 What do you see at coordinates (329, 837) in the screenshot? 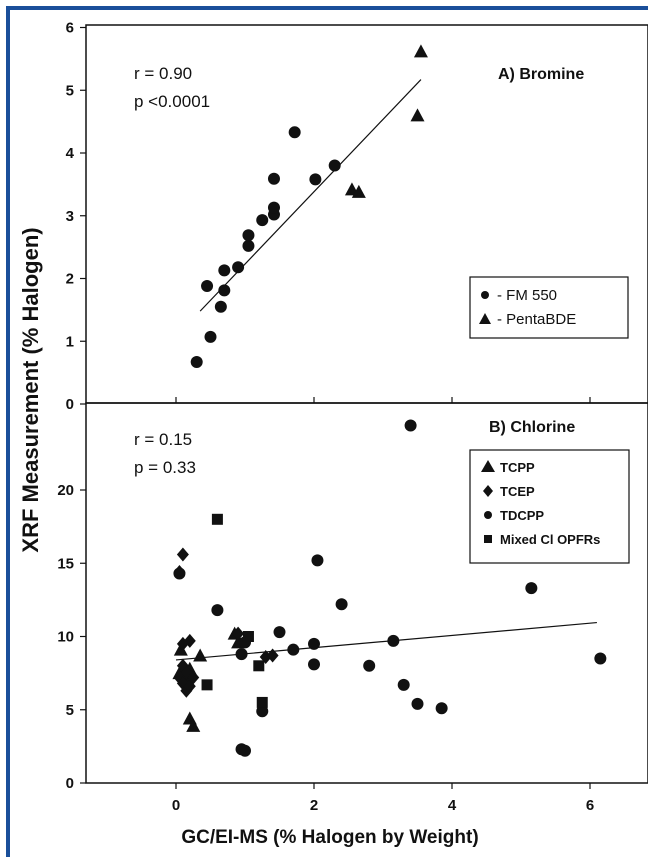
I see `x-axis-title: GC/EI-MS (% Halogen by Weight)` at bounding box center [329, 837].